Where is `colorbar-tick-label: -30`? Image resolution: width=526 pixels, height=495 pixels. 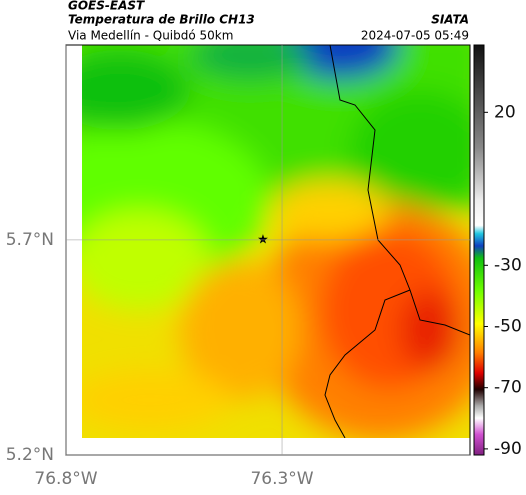
colorbar-tick-label: -30 is located at coordinates (508, 265).